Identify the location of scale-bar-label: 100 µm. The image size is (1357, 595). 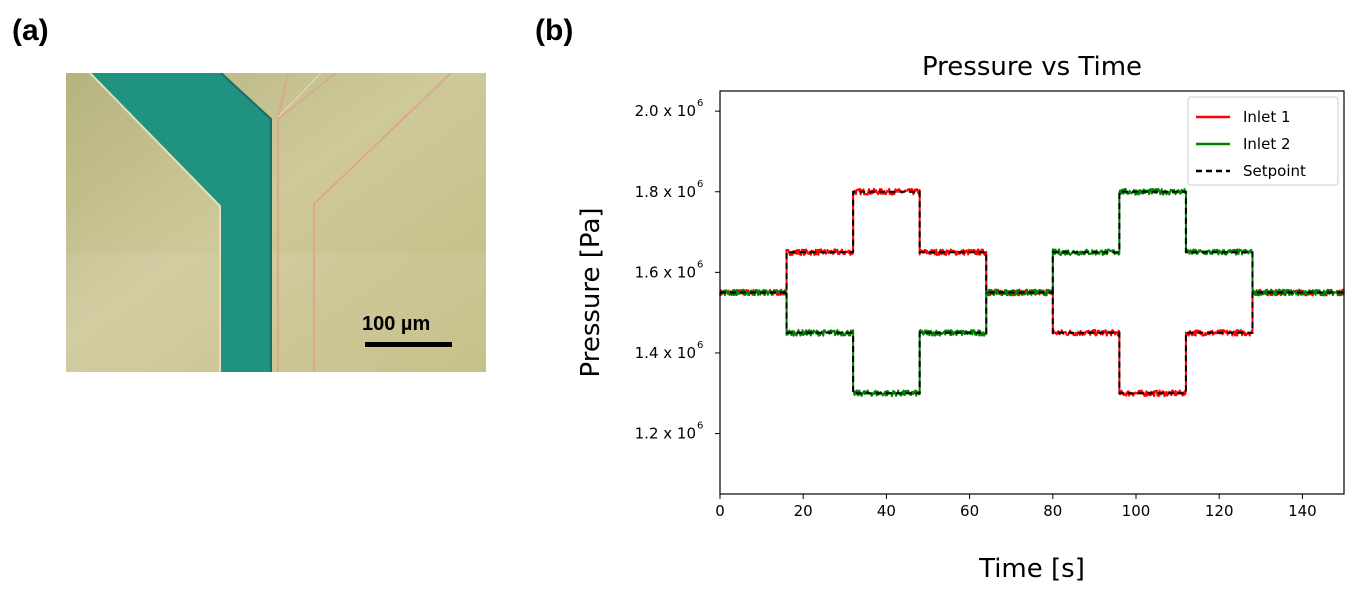
(396, 324).